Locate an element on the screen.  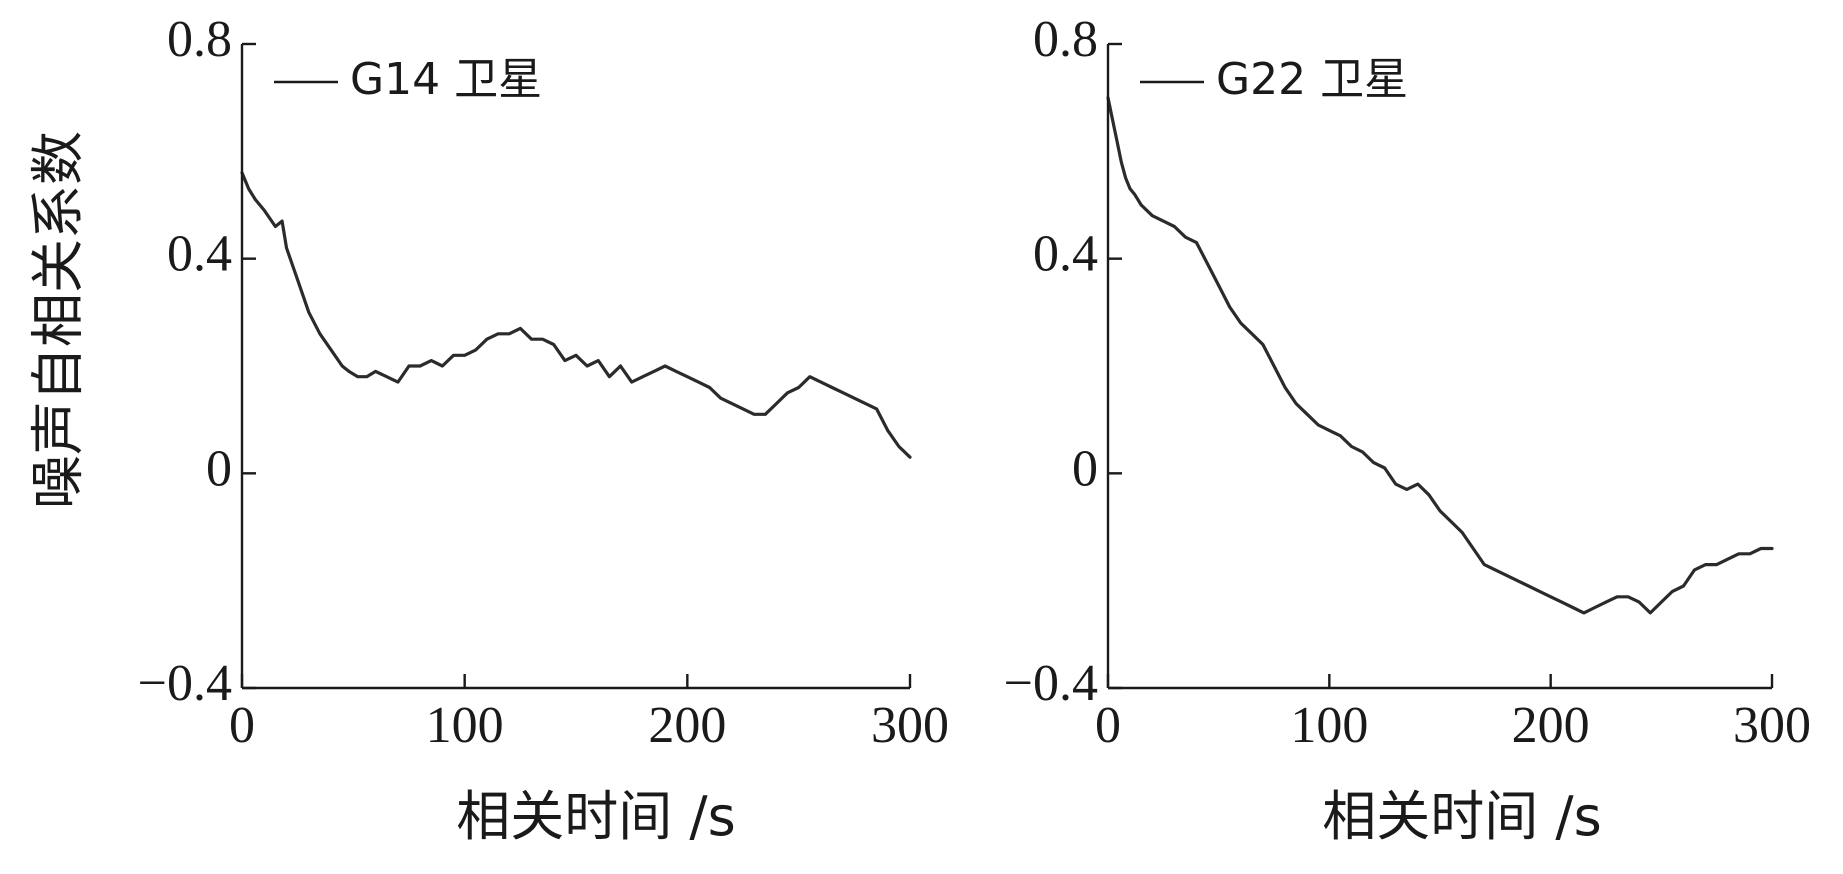
legend: G22 卫星 is located at coordinates (1274, 79).